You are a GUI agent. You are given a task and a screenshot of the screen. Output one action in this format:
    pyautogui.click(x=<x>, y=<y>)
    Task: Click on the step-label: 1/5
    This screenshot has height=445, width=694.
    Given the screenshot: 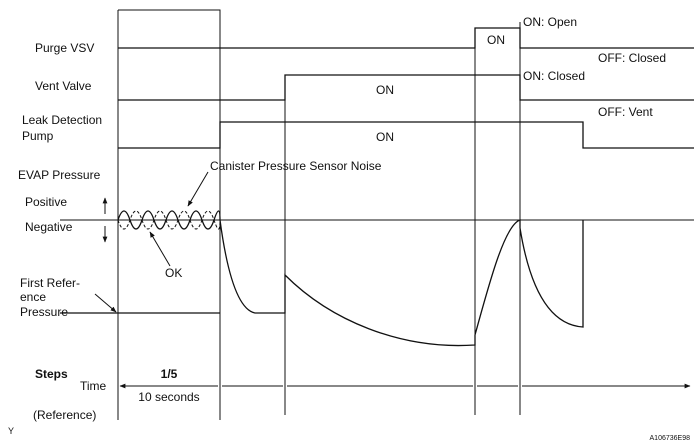 What is the action you would take?
    pyautogui.click(x=169, y=374)
    